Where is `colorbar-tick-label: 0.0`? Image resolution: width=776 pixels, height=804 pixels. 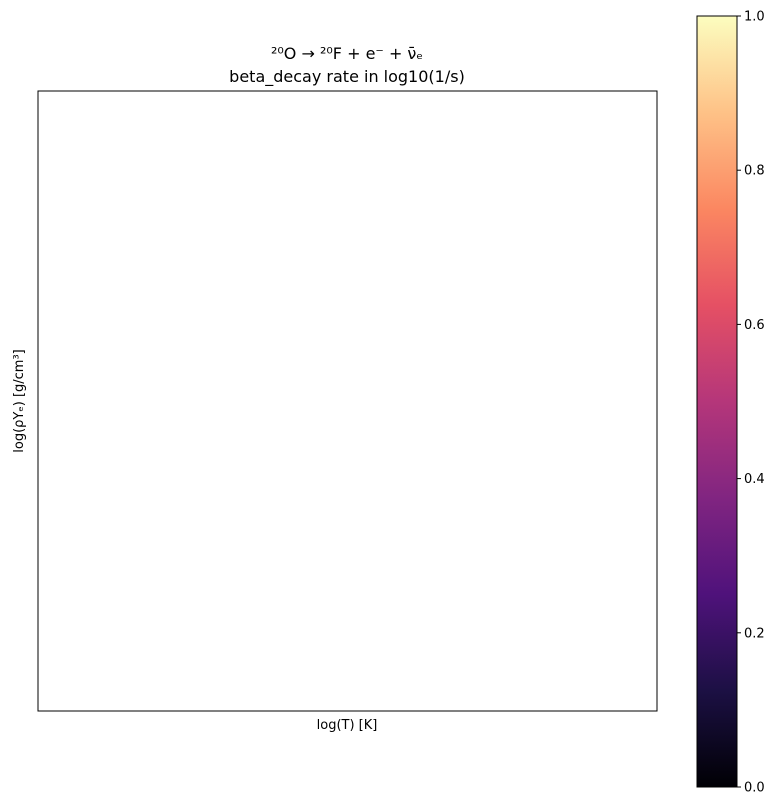 colorbar-tick-label: 0.0 is located at coordinates (754, 788).